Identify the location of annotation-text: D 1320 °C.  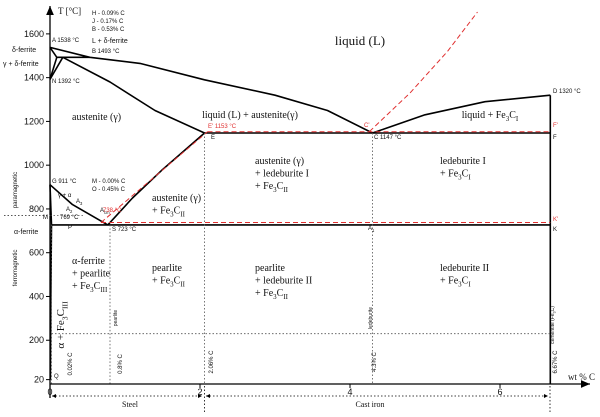
(567, 92).